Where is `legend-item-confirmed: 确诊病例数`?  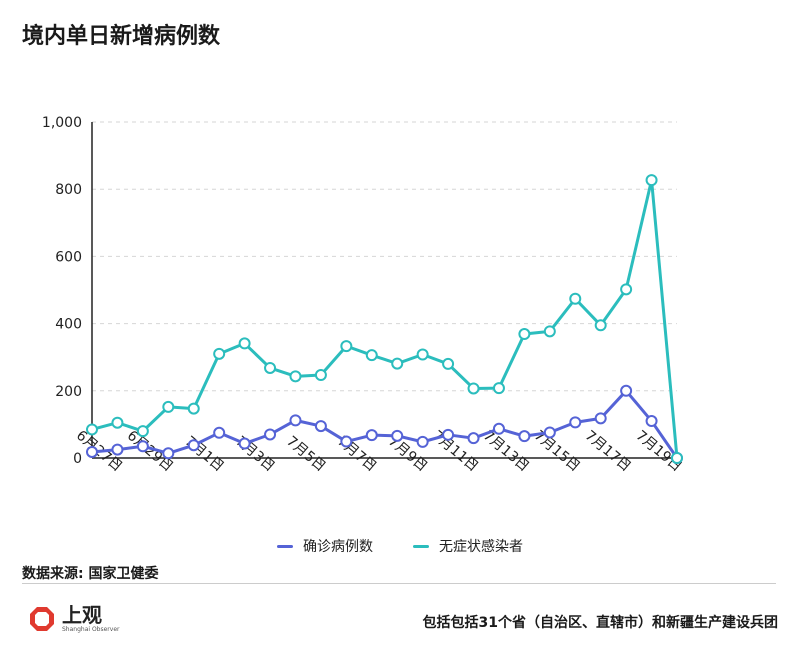 legend-item-confirmed: 确诊病例数 is located at coordinates (325, 546).